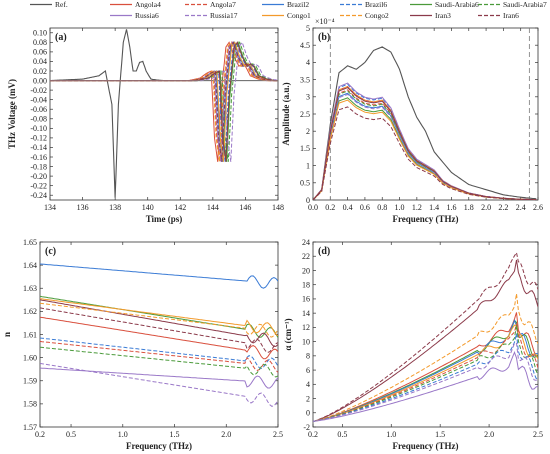  I want to click on x-tick-label: 1.4, so click(434, 207).